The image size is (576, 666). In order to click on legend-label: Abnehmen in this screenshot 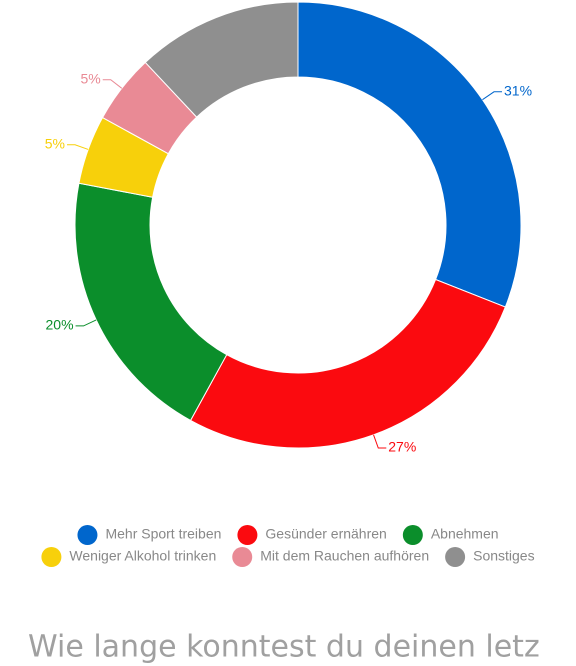, I will do `click(465, 534)`.